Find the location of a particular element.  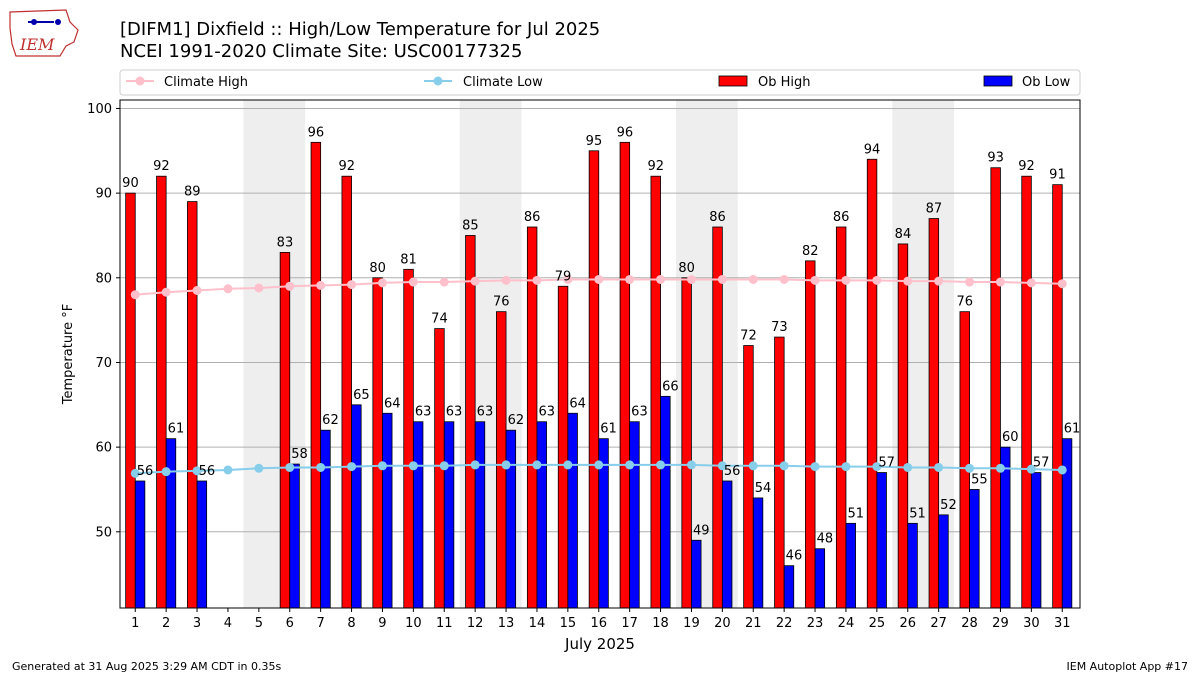

x-tick-label: 31 is located at coordinates (1062, 623).